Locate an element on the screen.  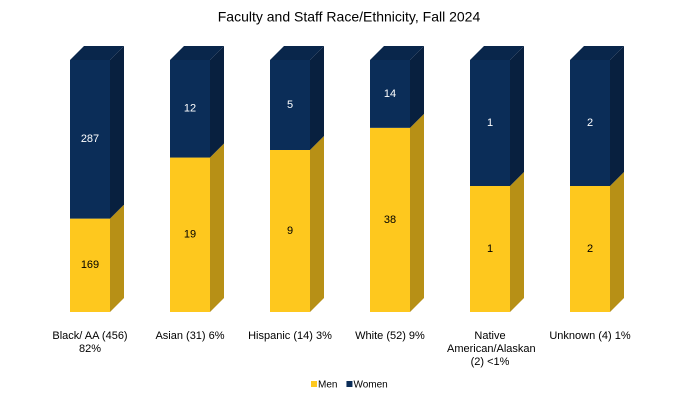
value-label: 14 is located at coordinates (390, 94).